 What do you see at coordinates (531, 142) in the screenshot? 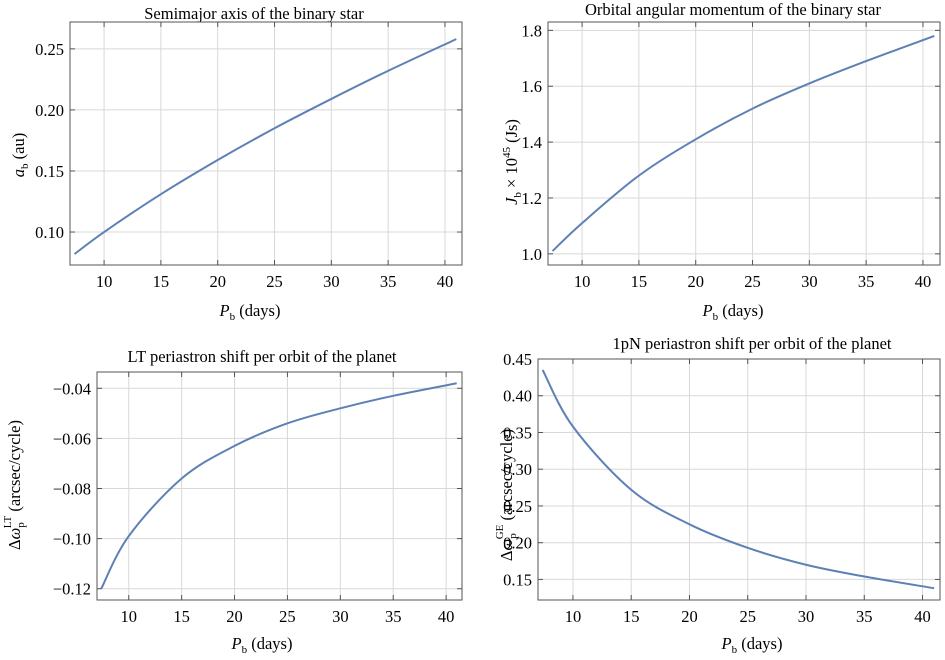
I see `y-tick-label: 1.4` at bounding box center [531, 142].